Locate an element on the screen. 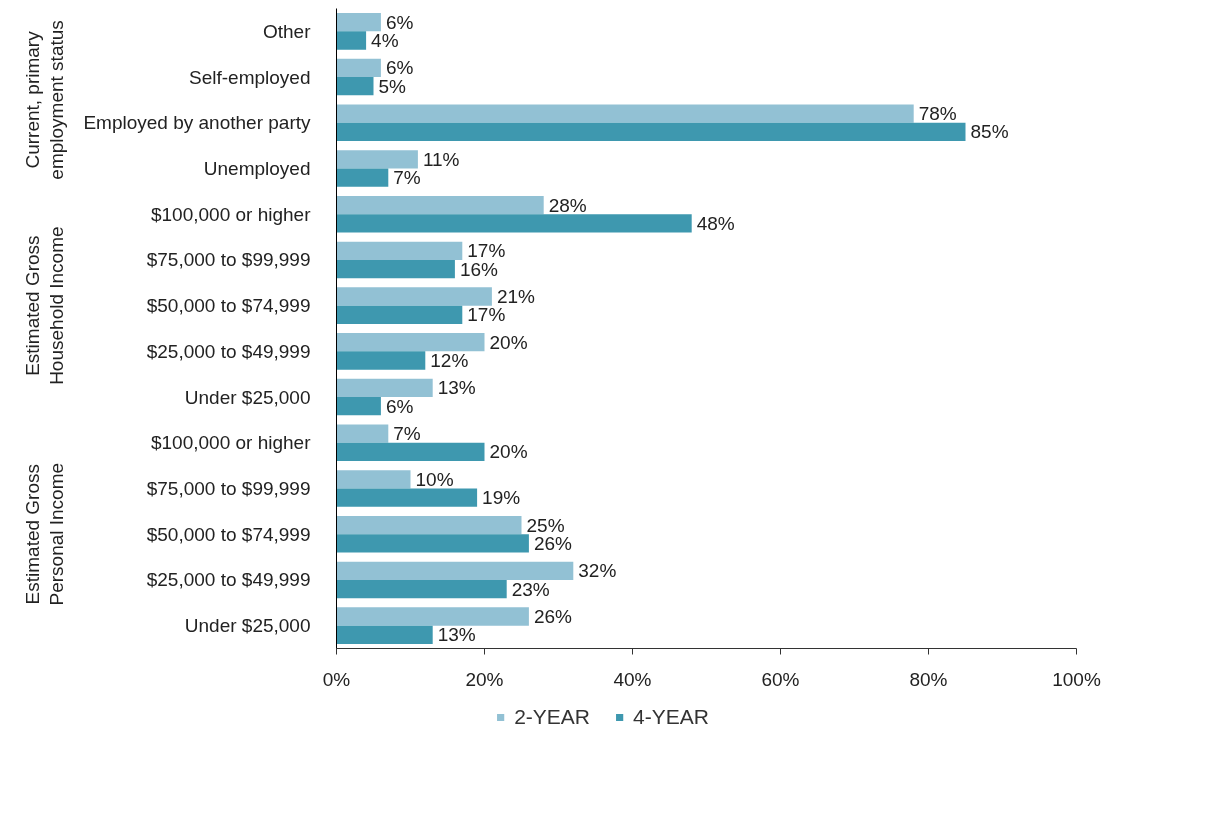 Image resolution: width=1222 pixels, height=821 pixels. x-tick-label: 100% is located at coordinates (1076, 679).